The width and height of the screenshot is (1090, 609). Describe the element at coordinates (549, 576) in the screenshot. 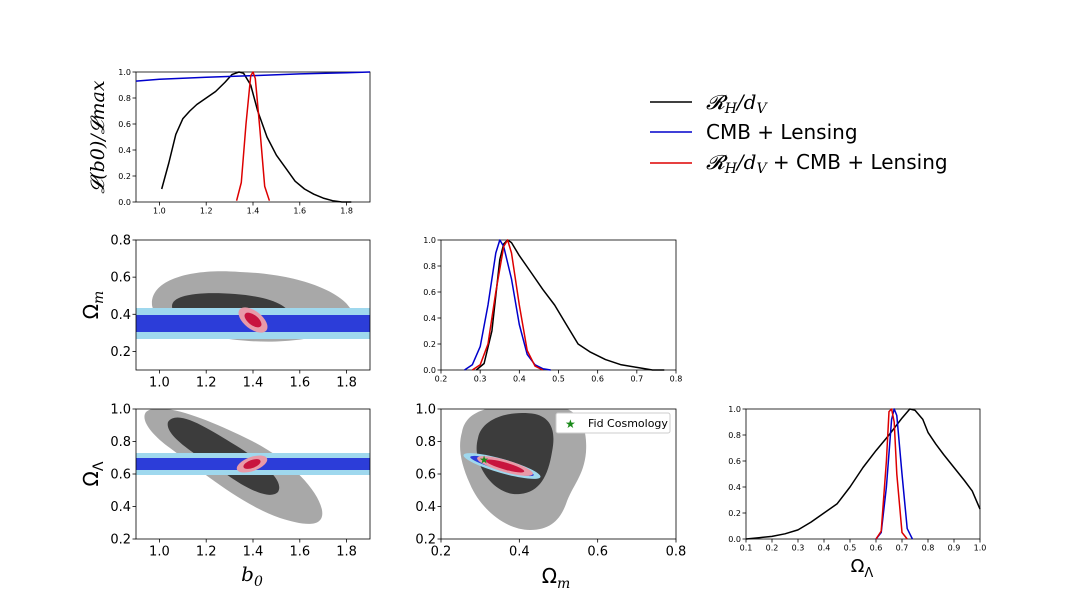

I see `xlabel-om-main: Ω` at that location.